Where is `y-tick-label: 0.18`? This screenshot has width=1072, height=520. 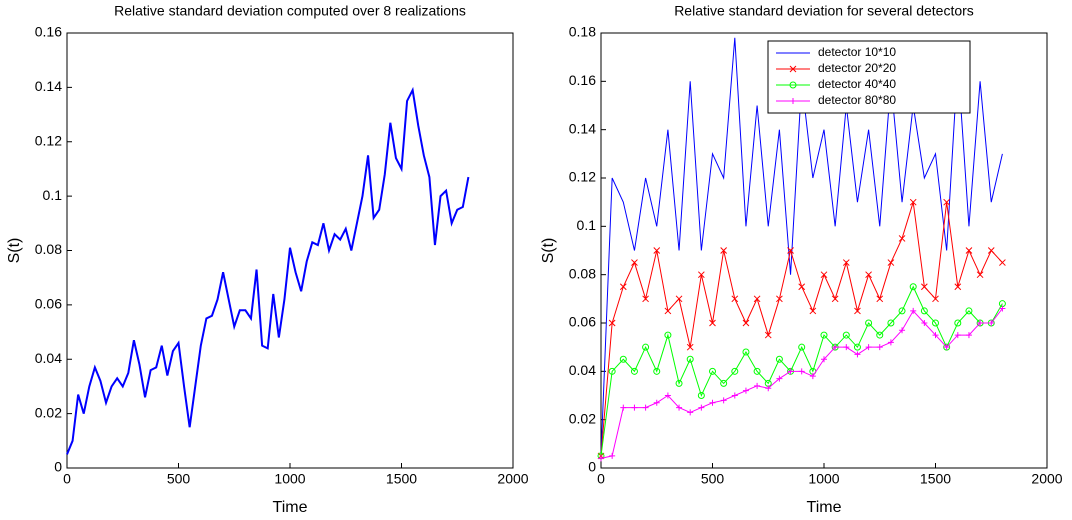 y-tick-label: 0.18 is located at coordinates (582, 32).